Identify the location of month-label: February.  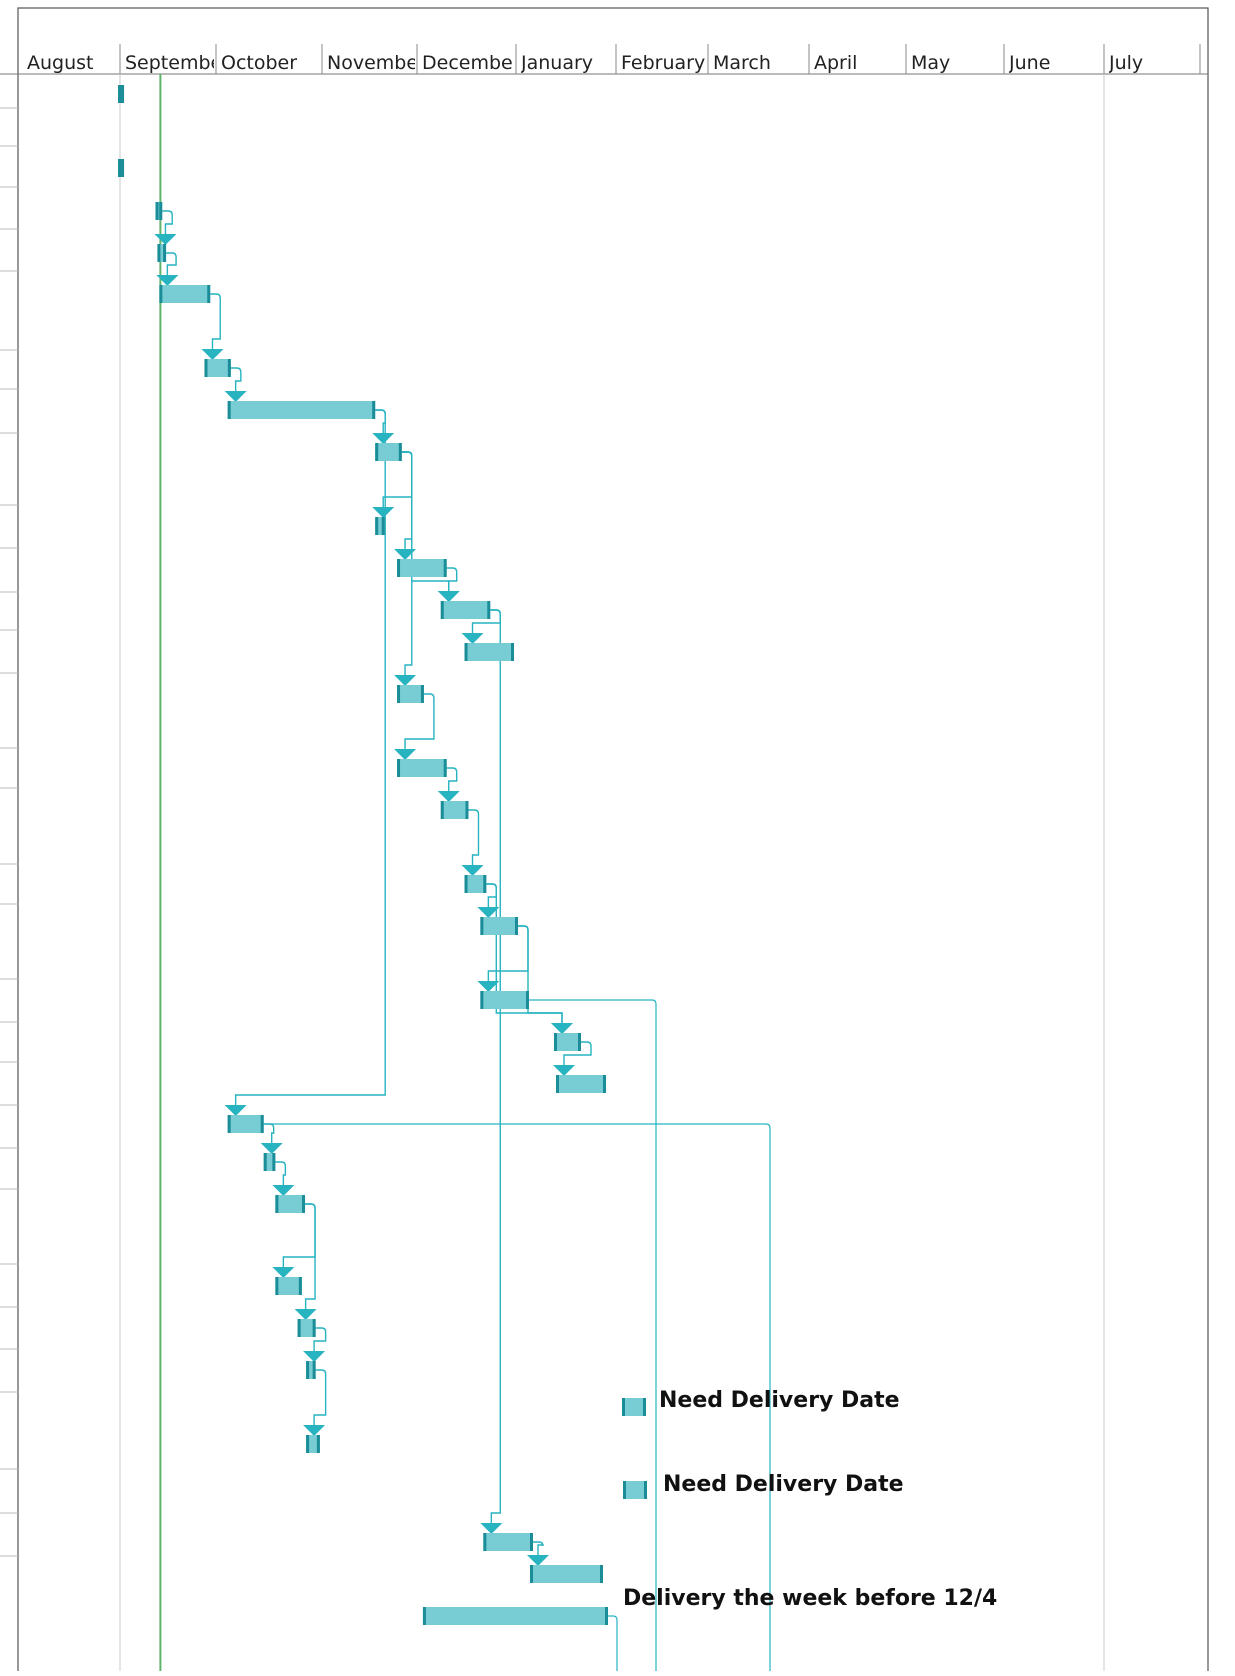
(663, 63).